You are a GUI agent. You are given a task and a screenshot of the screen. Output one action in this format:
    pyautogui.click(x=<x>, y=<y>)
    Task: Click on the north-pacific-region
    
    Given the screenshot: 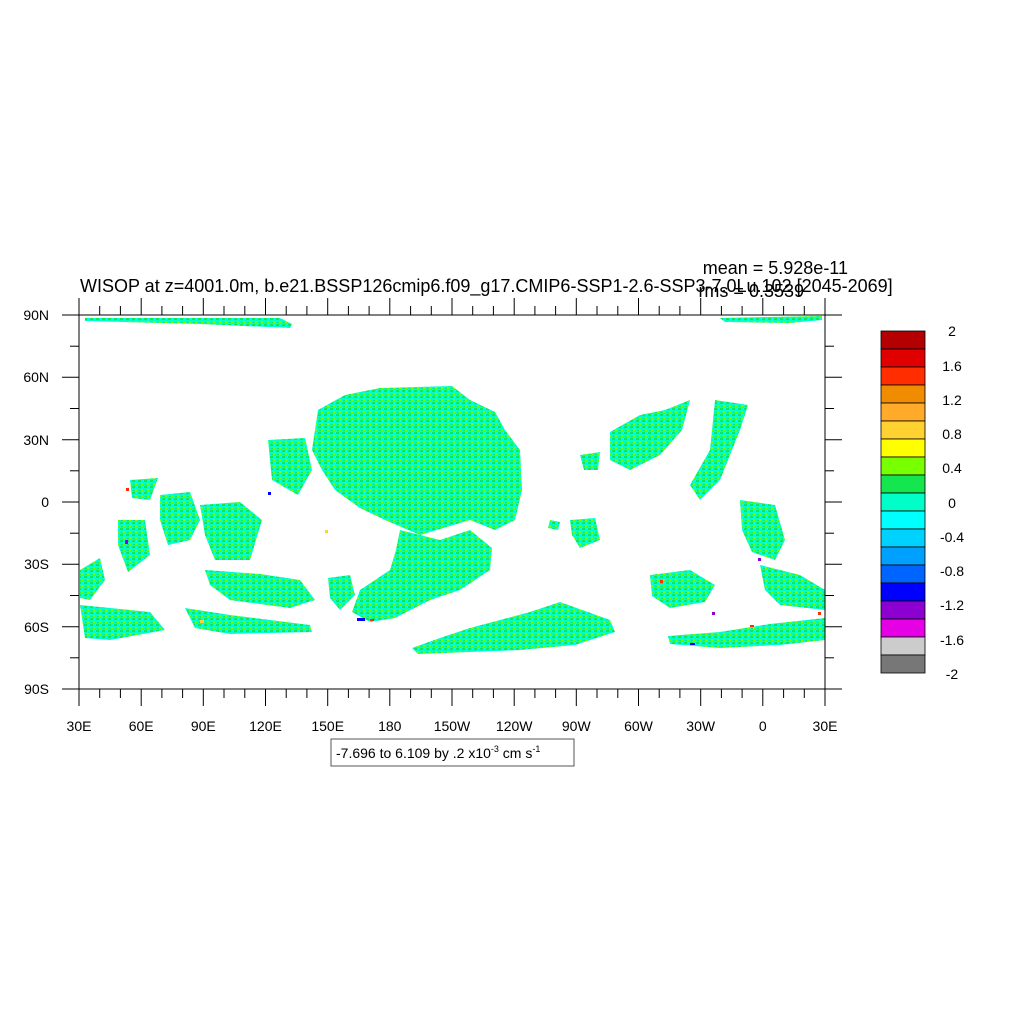 What is the action you would take?
    pyautogui.click(x=417, y=460)
    